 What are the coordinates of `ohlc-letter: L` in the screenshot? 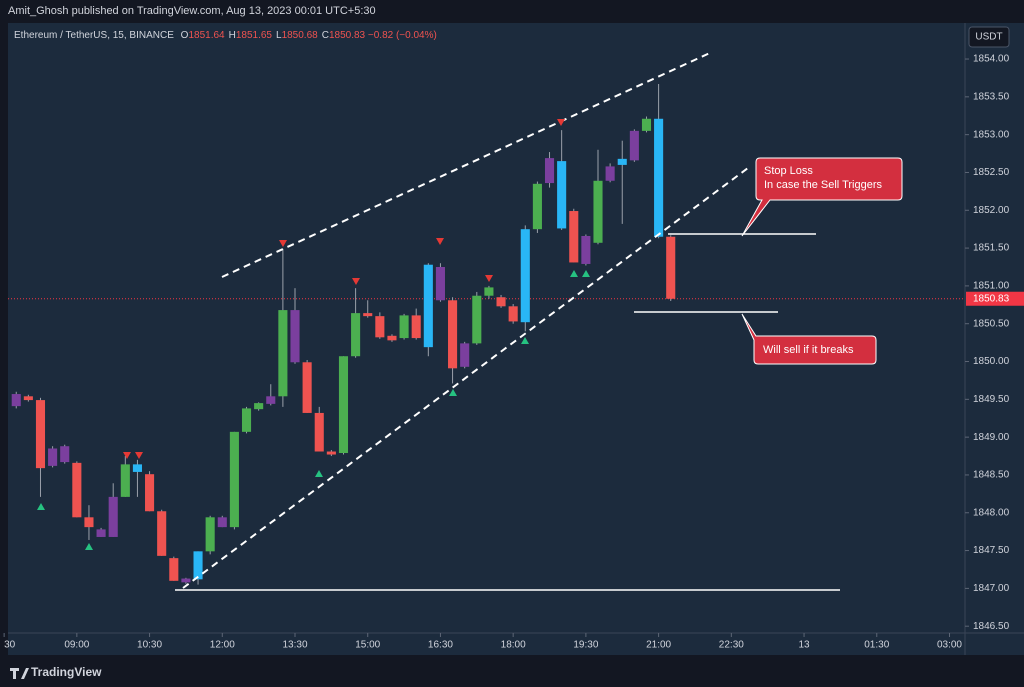 It's located at (279, 35).